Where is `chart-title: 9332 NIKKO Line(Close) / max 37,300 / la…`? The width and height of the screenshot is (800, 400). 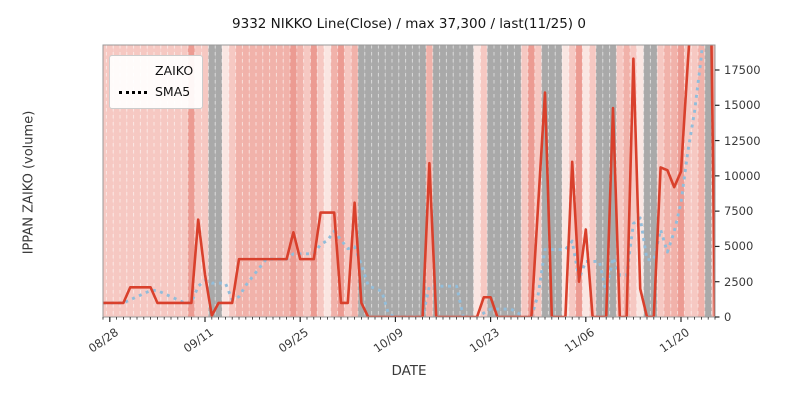 chart-title: 9332 NIKKO Line(Close) / max 37,300 / la… is located at coordinates (409, 24).